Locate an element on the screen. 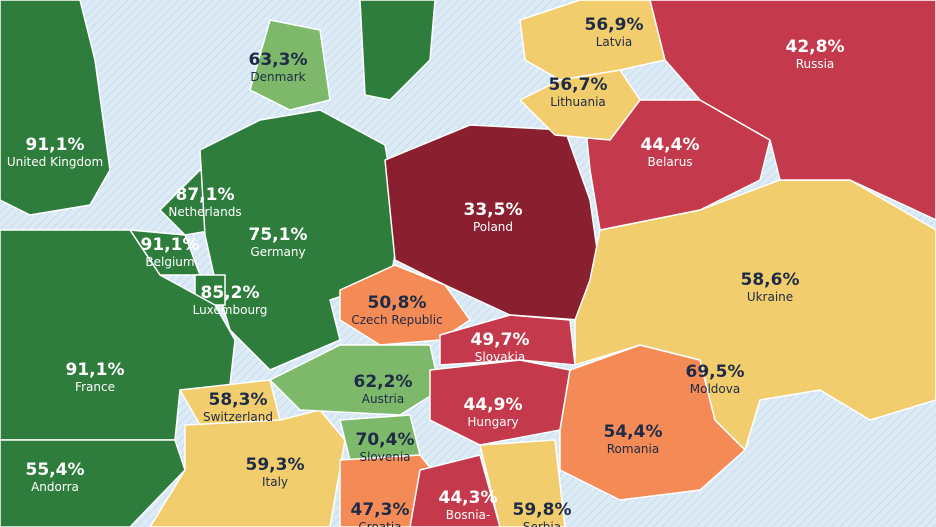 The image size is (936, 527). region-name: Andorra is located at coordinates (55, 487).